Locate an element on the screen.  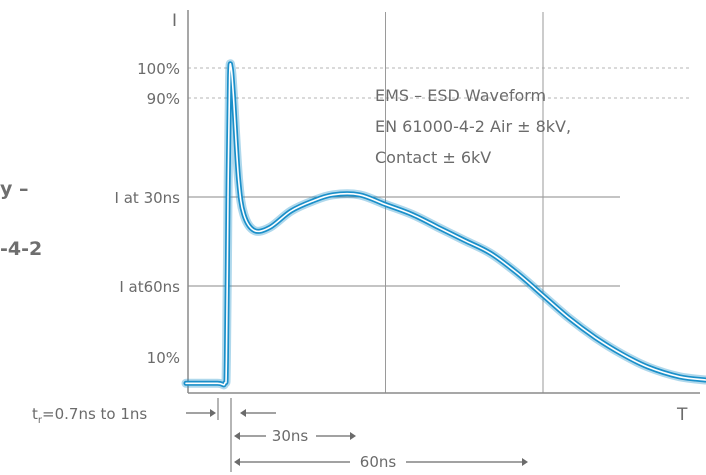
y-tick-label-3: I at60ns is located at coordinates (149, 287).